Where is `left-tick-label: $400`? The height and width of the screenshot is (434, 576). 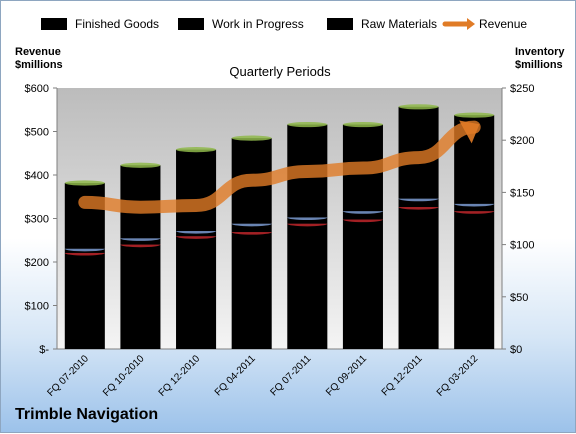
left-tick-label: $400 is located at coordinates (37, 176).